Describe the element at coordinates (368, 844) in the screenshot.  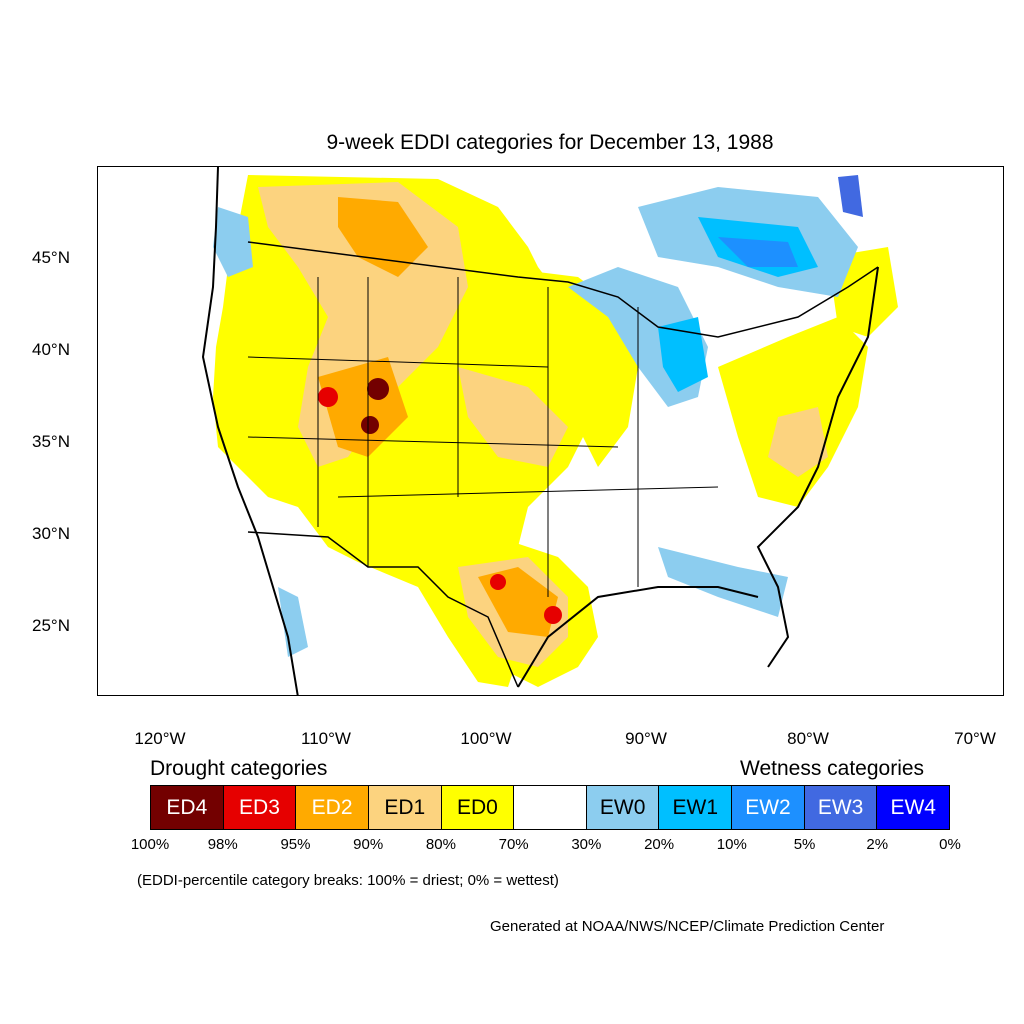
I see `legend-break-label: 90%` at that location.